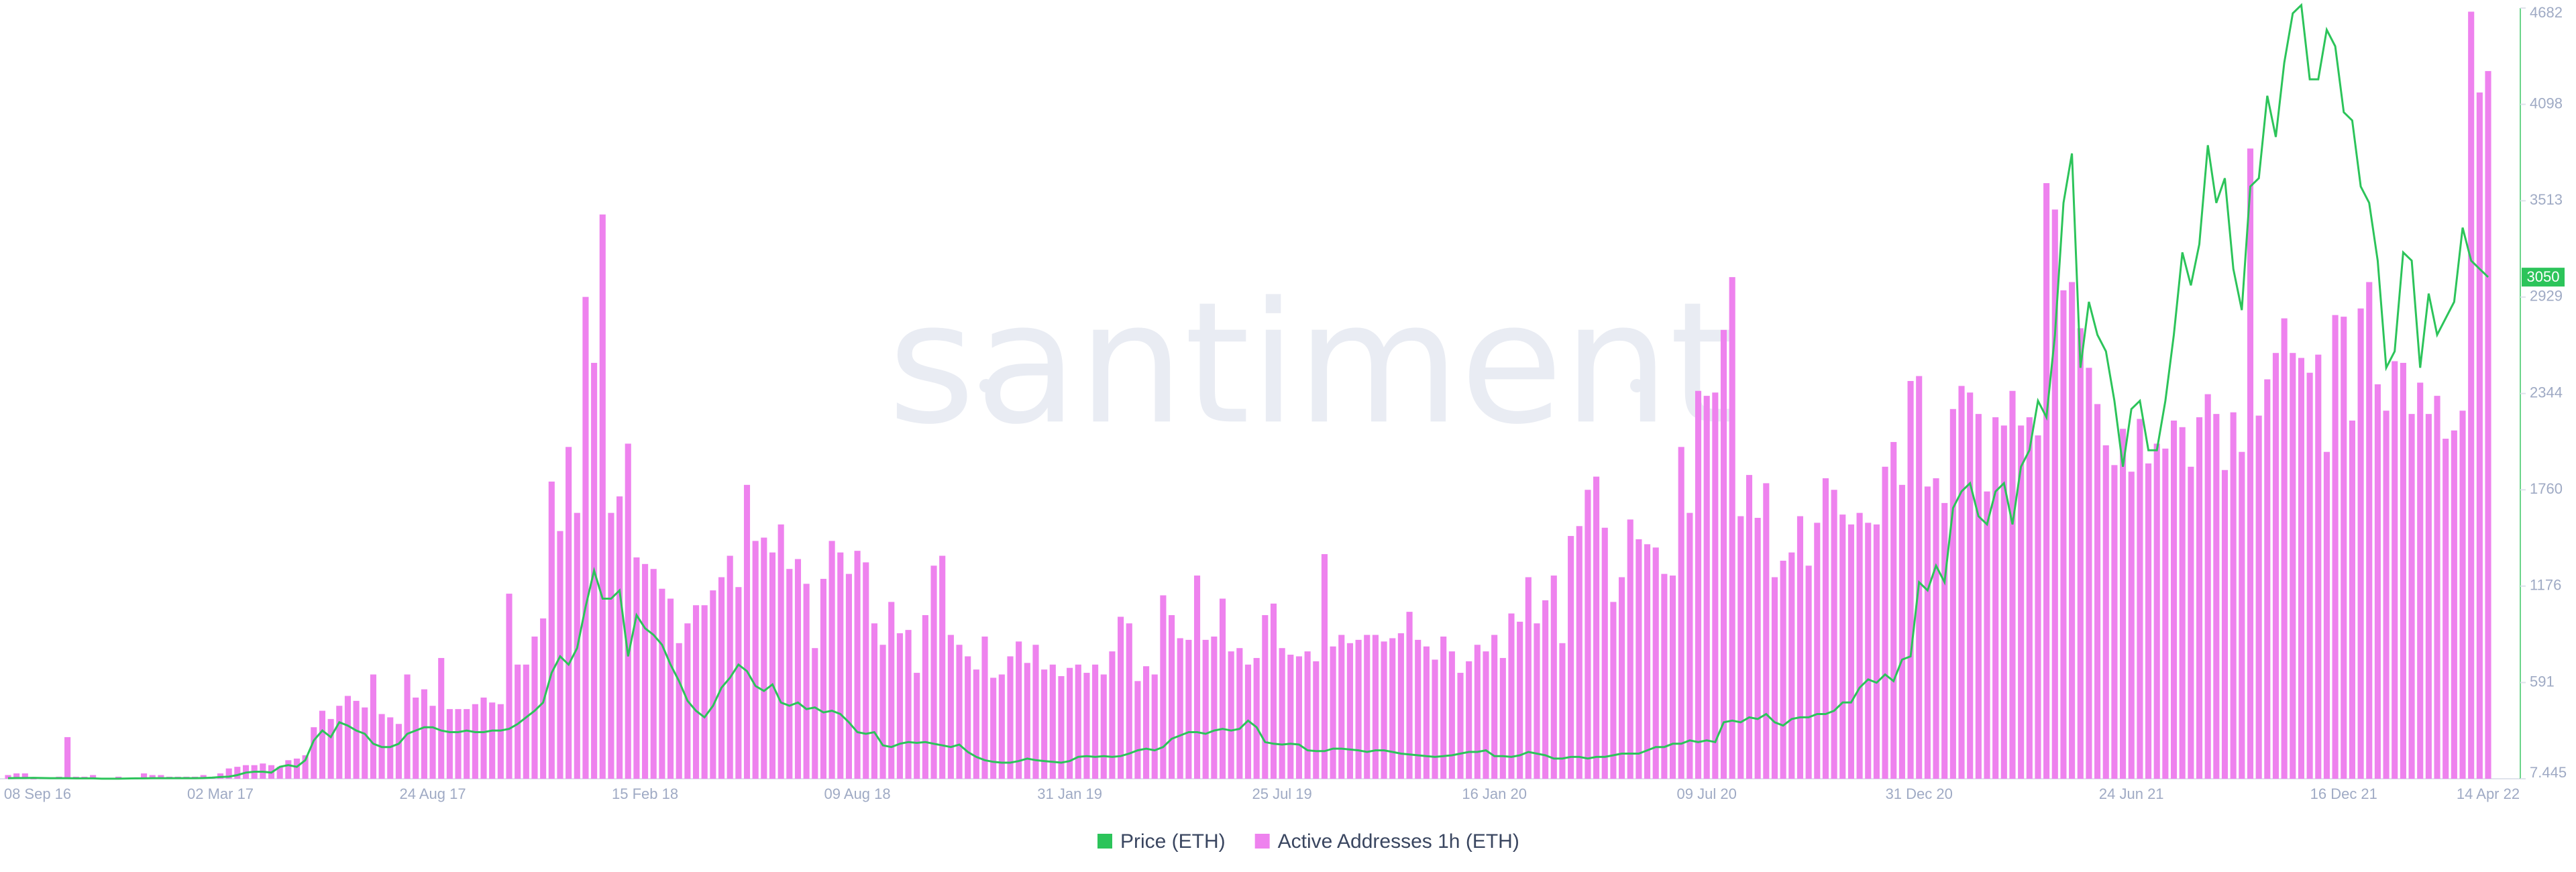 The height and width of the screenshot is (872, 2576). I want to click on x-tick-label: 08 Sep 16, so click(37, 793).